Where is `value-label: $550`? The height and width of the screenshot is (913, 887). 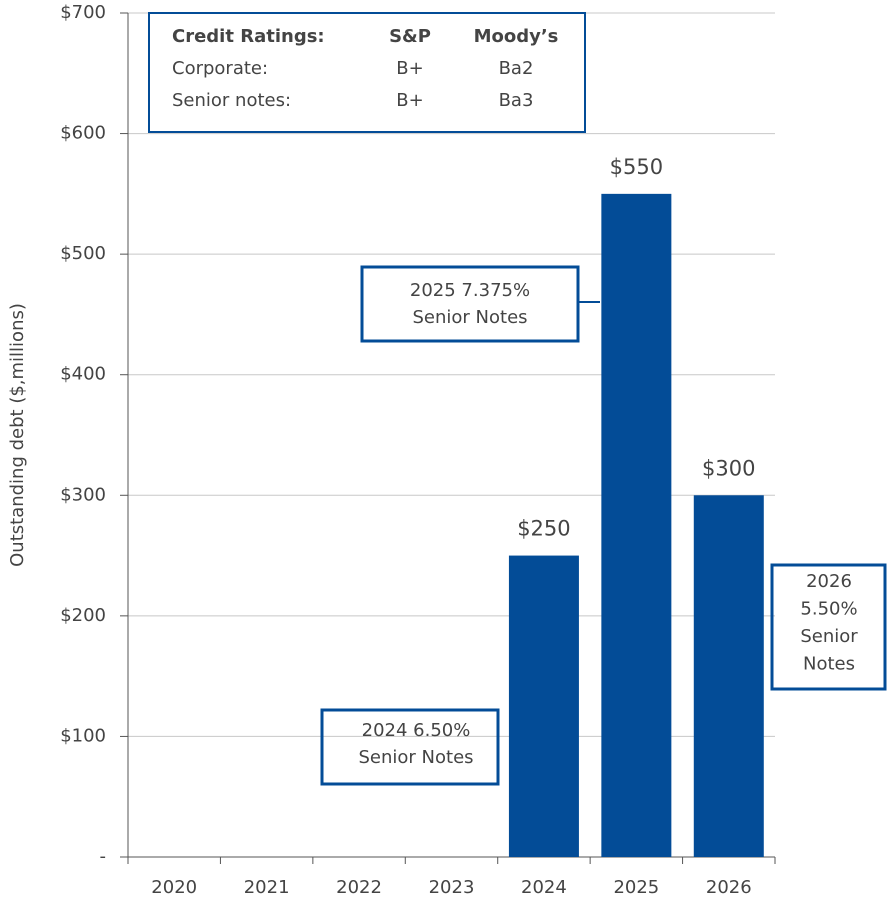
value-label: $550 is located at coordinates (636, 167).